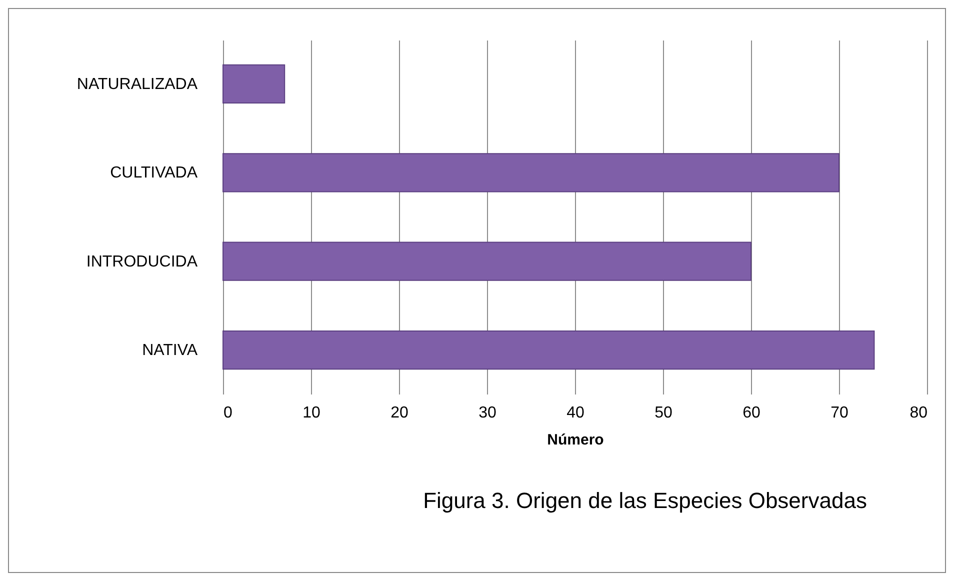  Describe the element at coordinates (575, 413) in the screenshot. I see `x-tick-label: 40` at that location.